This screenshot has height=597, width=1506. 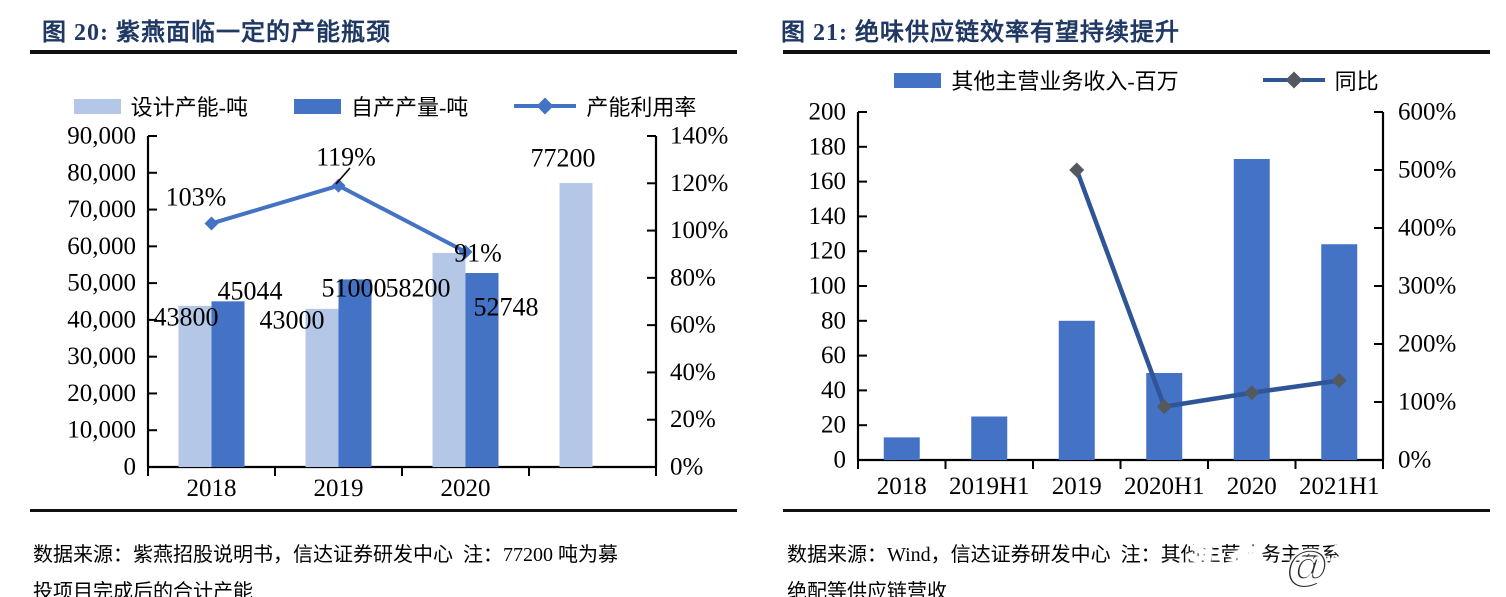 What do you see at coordinates (325, 555) in the screenshot?
I see `source-line-1: 数据来源：紫燕招股说明书，信达证券研发中心 注：77200 吨为募` at bounding box center [325, 555].